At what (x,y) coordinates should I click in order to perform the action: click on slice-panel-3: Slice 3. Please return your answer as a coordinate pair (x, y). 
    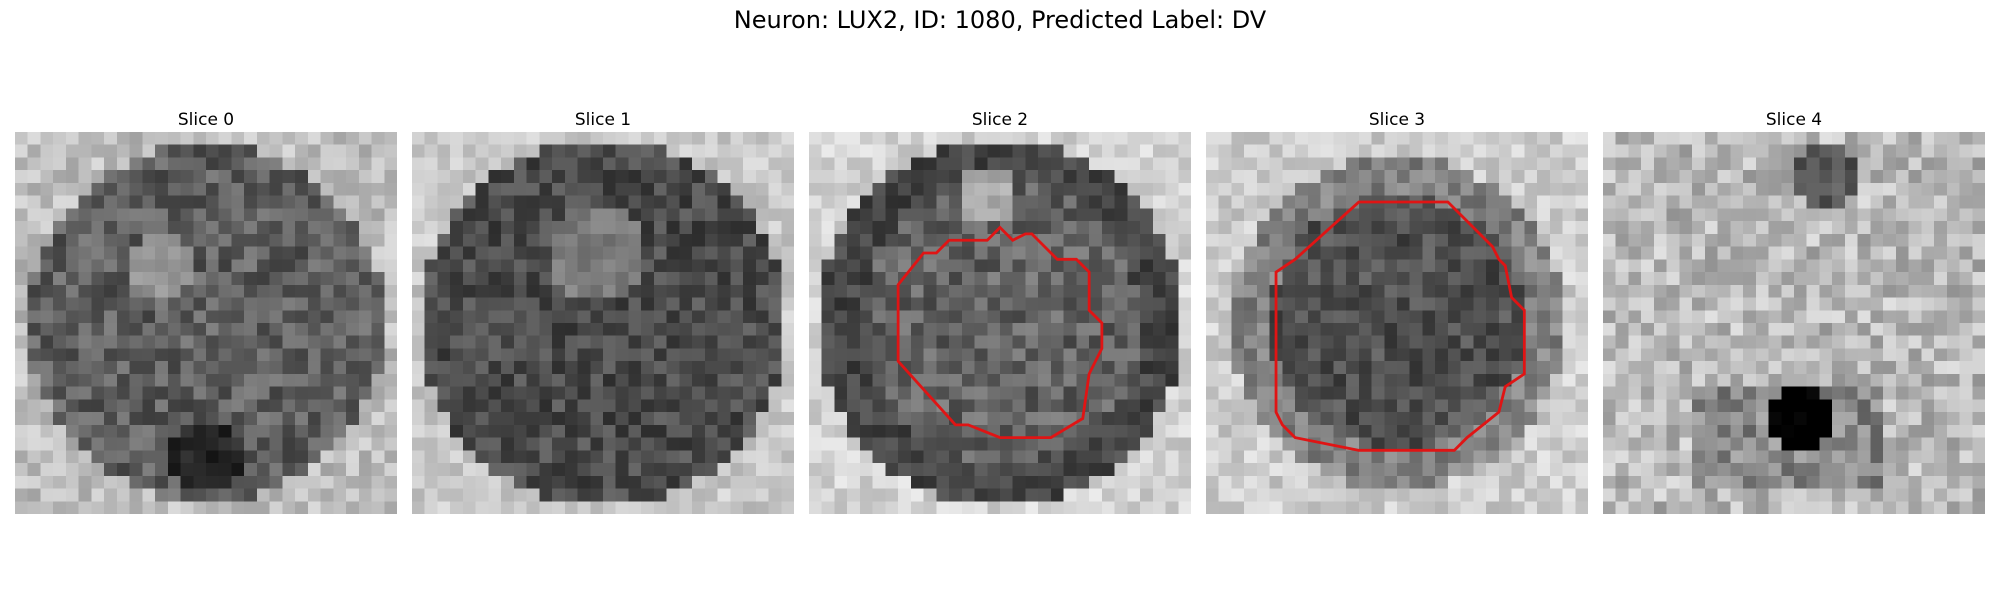
    Looking at the image, I should click on (1397, 311).